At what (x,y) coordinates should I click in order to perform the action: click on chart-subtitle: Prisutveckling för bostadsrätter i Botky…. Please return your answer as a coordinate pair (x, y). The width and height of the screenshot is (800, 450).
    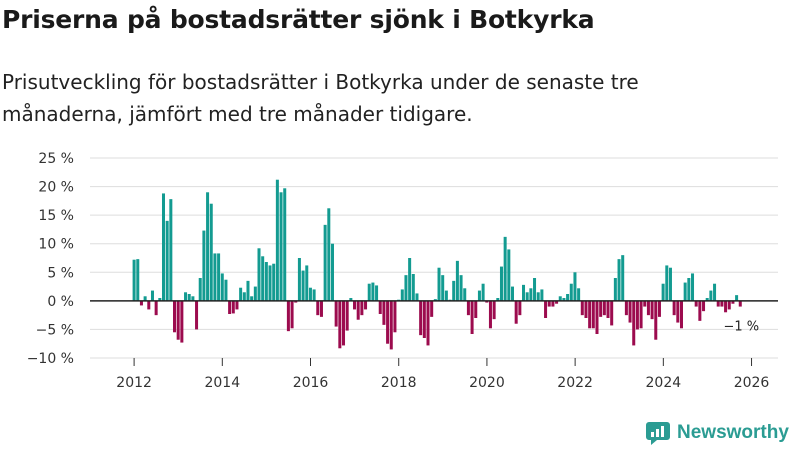
    Looking at the image, I should click on (320, 98).